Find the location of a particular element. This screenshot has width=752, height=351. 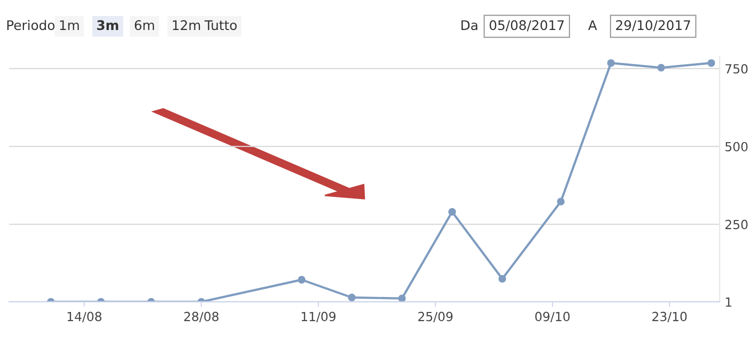

text: Periodo is located at coordinates (30, 25).